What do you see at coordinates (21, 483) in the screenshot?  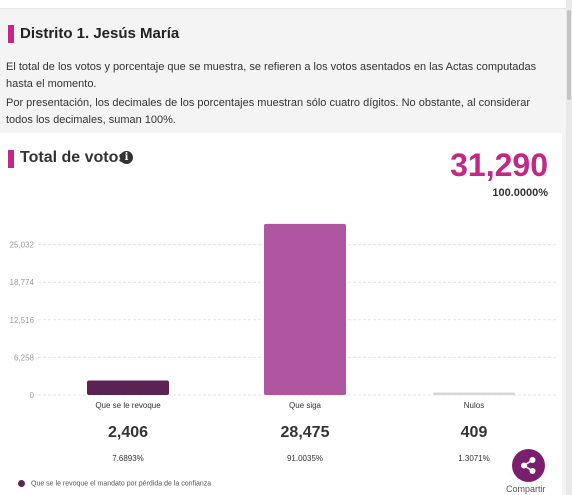 I see `legend-swatch` at bounding box center [21, 483].